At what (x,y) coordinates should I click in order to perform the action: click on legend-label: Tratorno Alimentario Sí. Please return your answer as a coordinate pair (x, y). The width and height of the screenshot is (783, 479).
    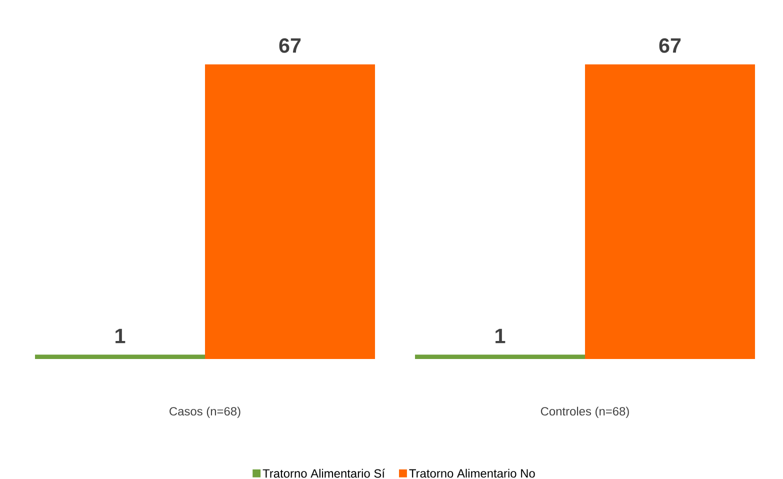
    Looking at the image, I should click on (323, 473).